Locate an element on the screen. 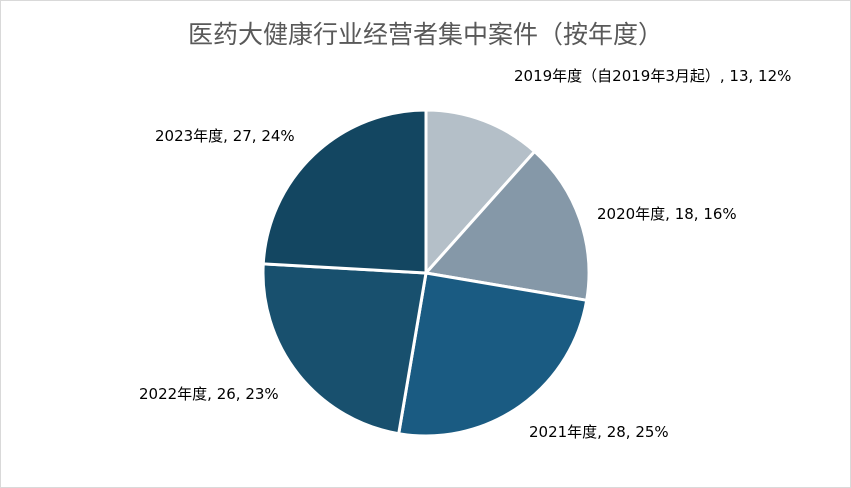 The height and width of the screenshot is (488, 851). data-label-5: 2023年度, 27, 24% is located at coordinates (225, 136).